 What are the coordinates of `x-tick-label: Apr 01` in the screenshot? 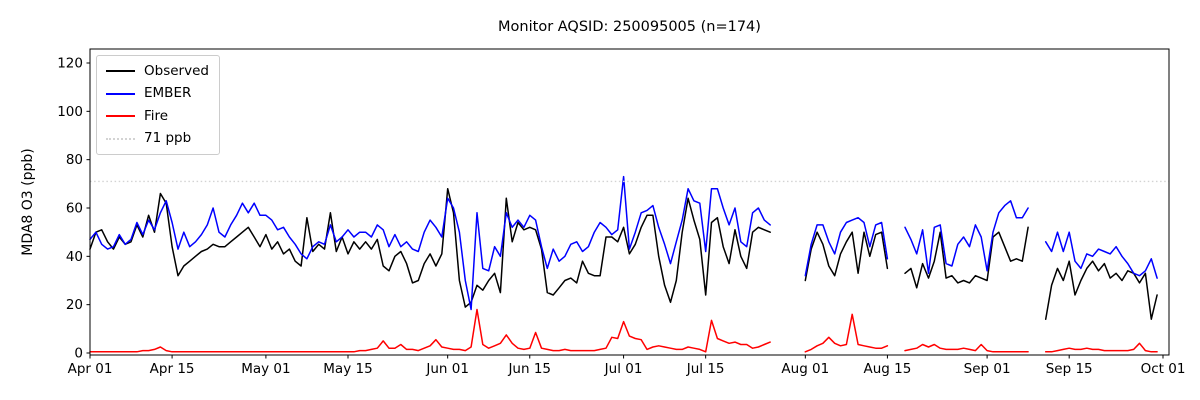 It's located at (90, 369).